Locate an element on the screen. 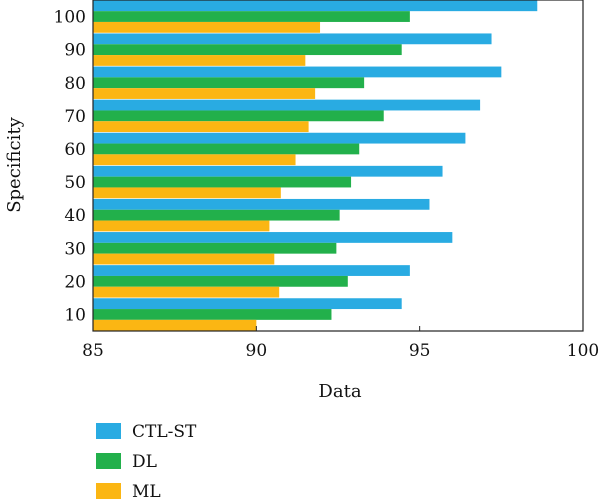 Image resolution: width=600 pixels, height=501 pixels. y-tick-label-80: 80 is located at coordinates (75, 84).